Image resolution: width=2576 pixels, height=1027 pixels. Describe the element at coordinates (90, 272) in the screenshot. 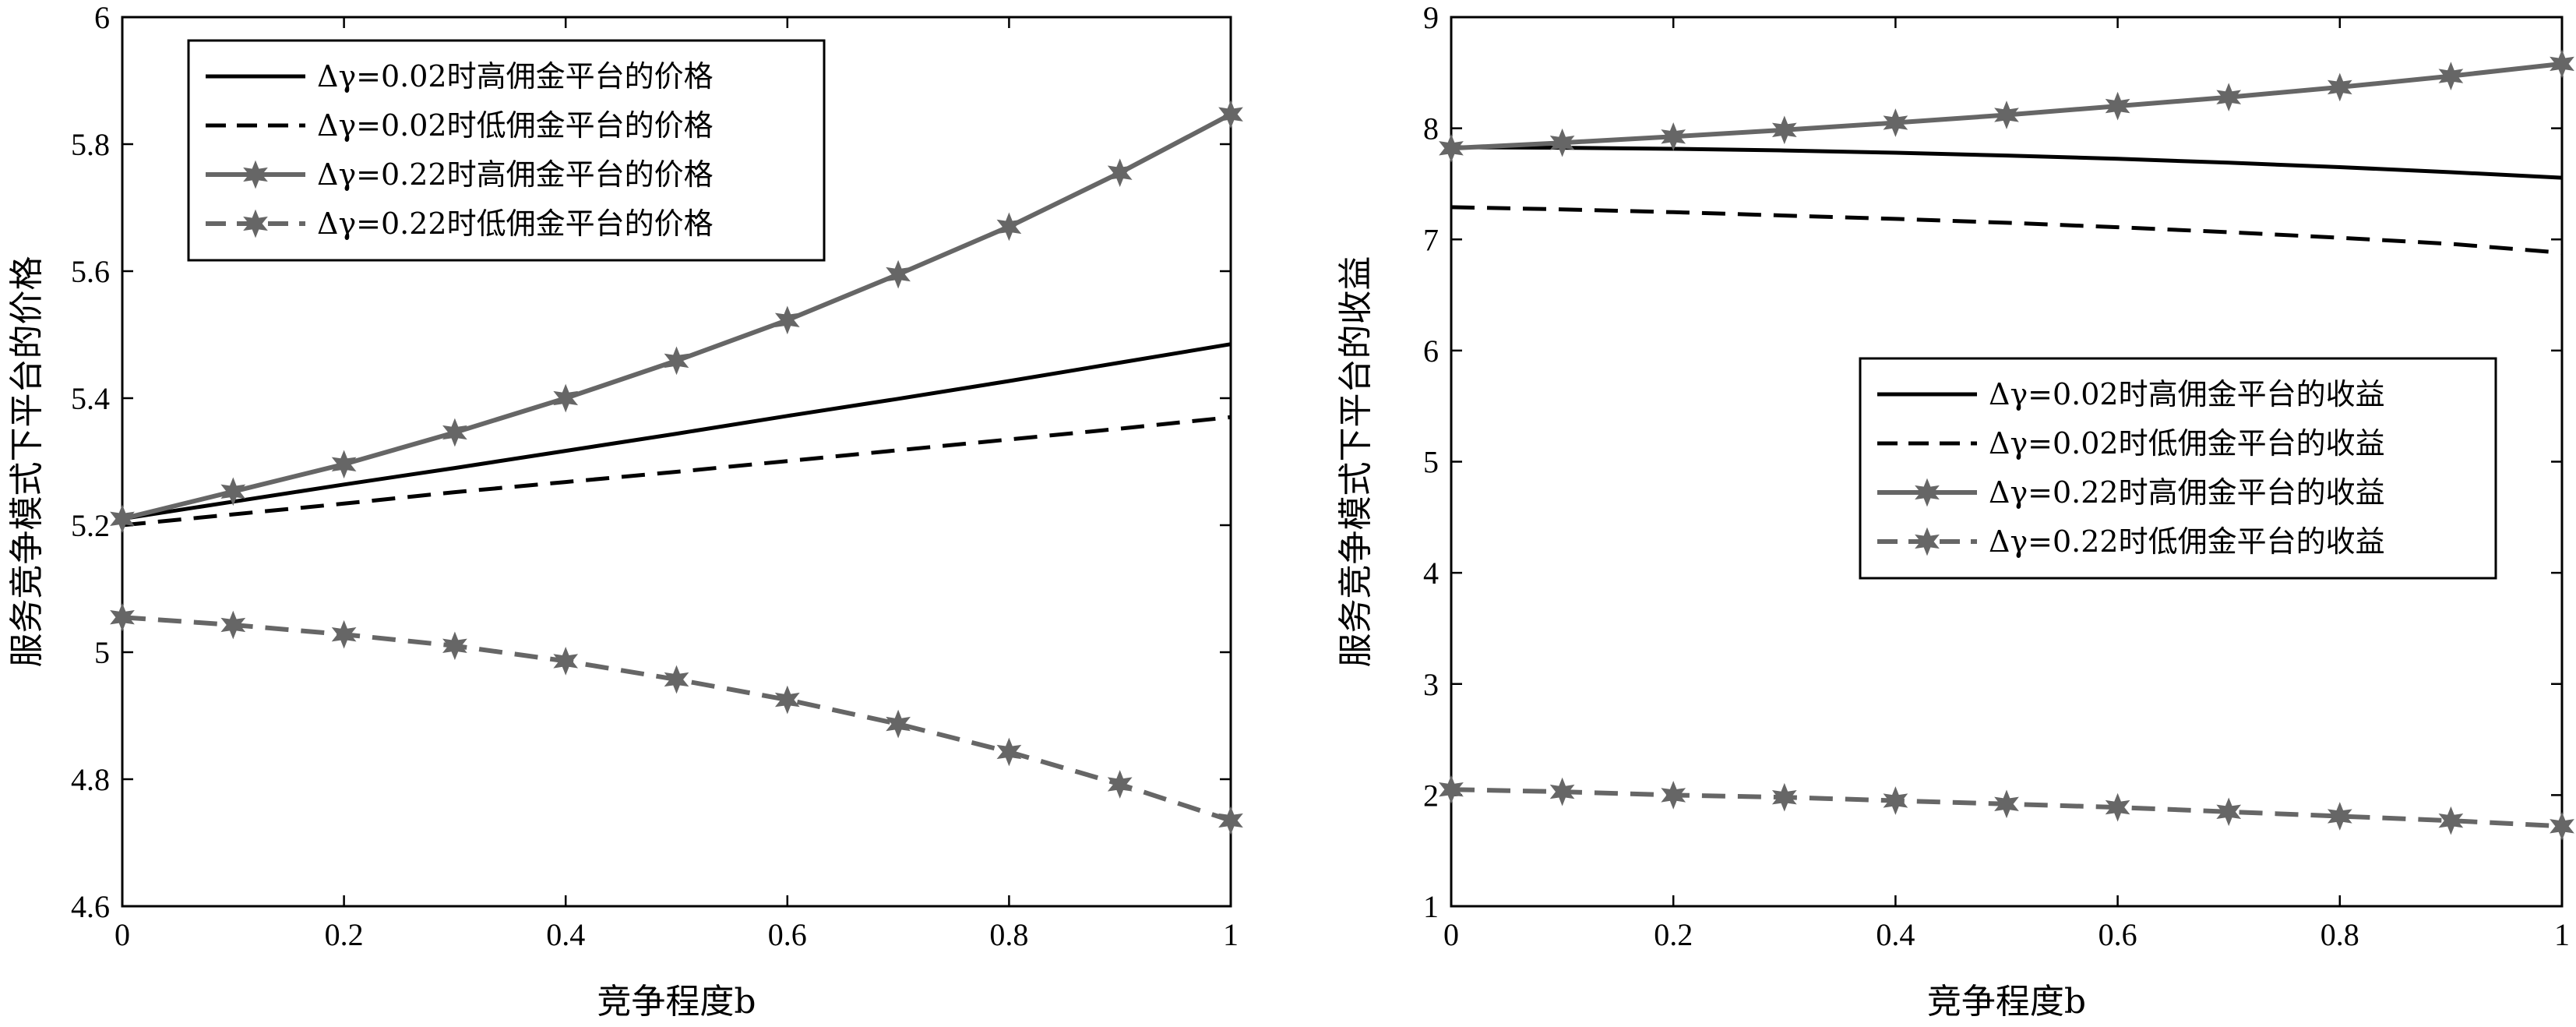

I see `y-tick-label: 5.6` at that location.